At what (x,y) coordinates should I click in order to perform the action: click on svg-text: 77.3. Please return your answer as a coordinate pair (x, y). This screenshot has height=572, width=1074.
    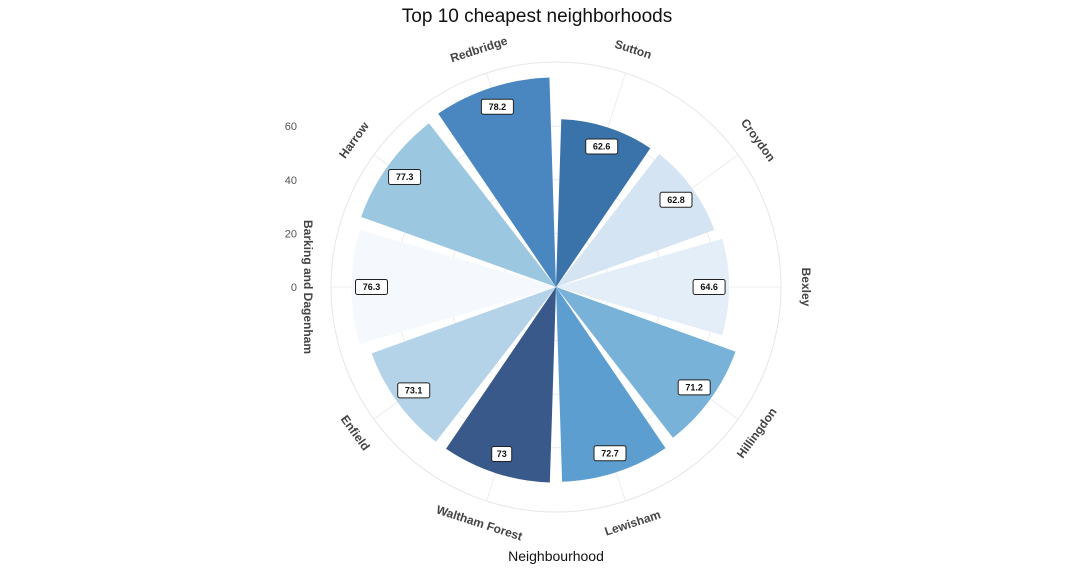
    Looking at the image, I should click on (405, 177).